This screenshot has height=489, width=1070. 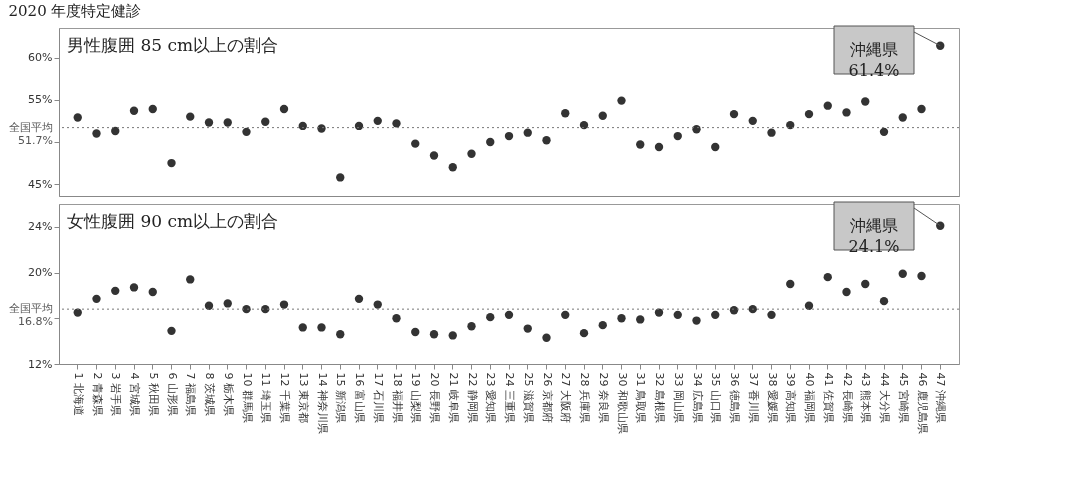 I want to click on x-tick-label: 28 兵庫県, so click(x=584, y=397).